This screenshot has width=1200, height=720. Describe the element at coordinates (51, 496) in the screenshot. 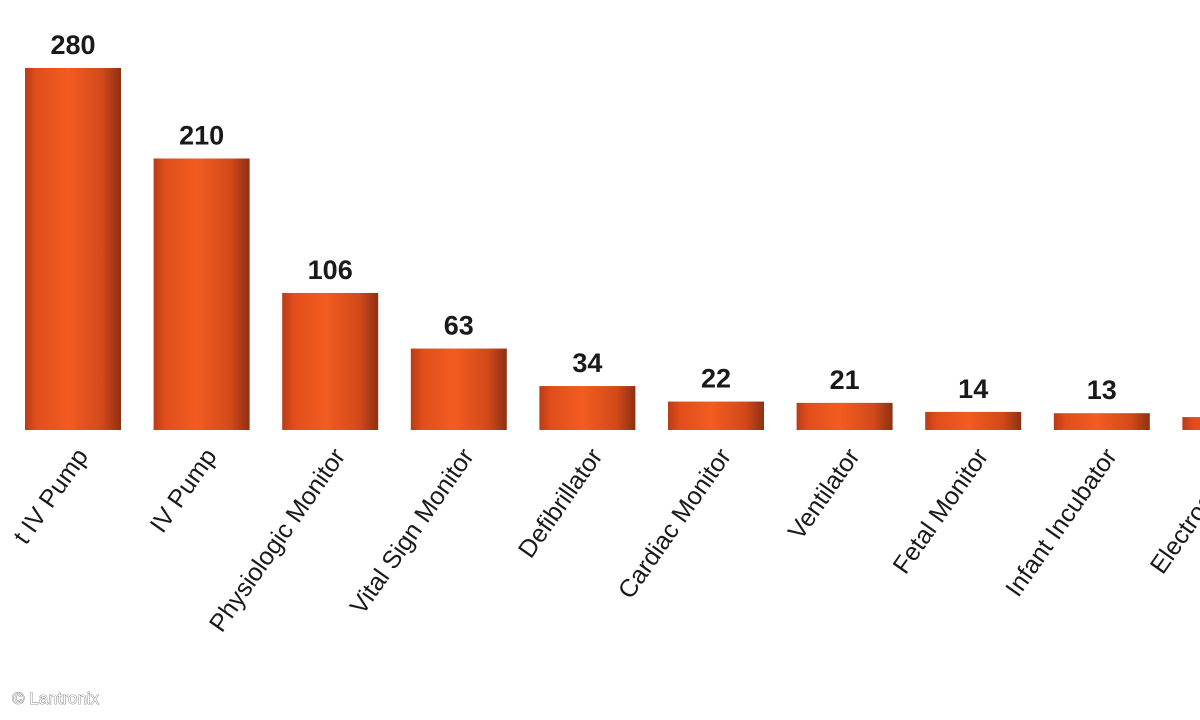

I see `x-tick-label: t IV Pump` at that location.